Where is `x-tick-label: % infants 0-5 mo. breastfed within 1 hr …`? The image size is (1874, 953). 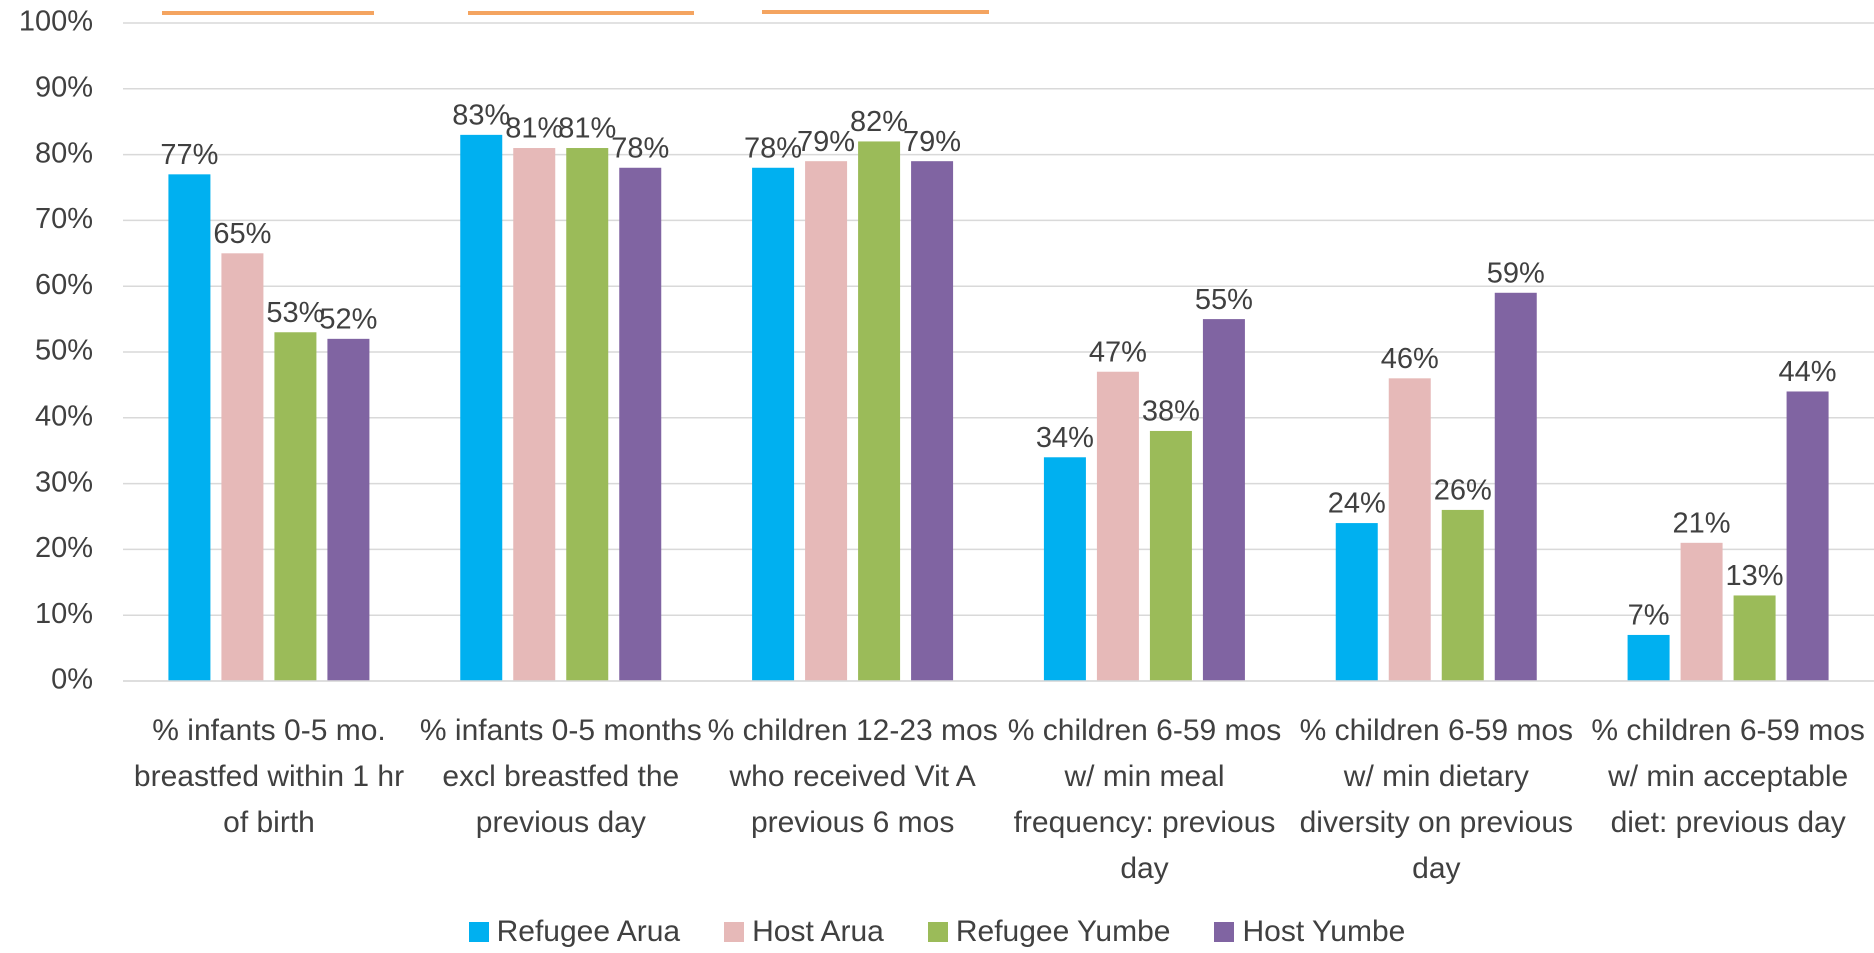 x-tick-label: % infants 0-5 mo. breastfed within 1 hr … is located at coordinates (269, 776).